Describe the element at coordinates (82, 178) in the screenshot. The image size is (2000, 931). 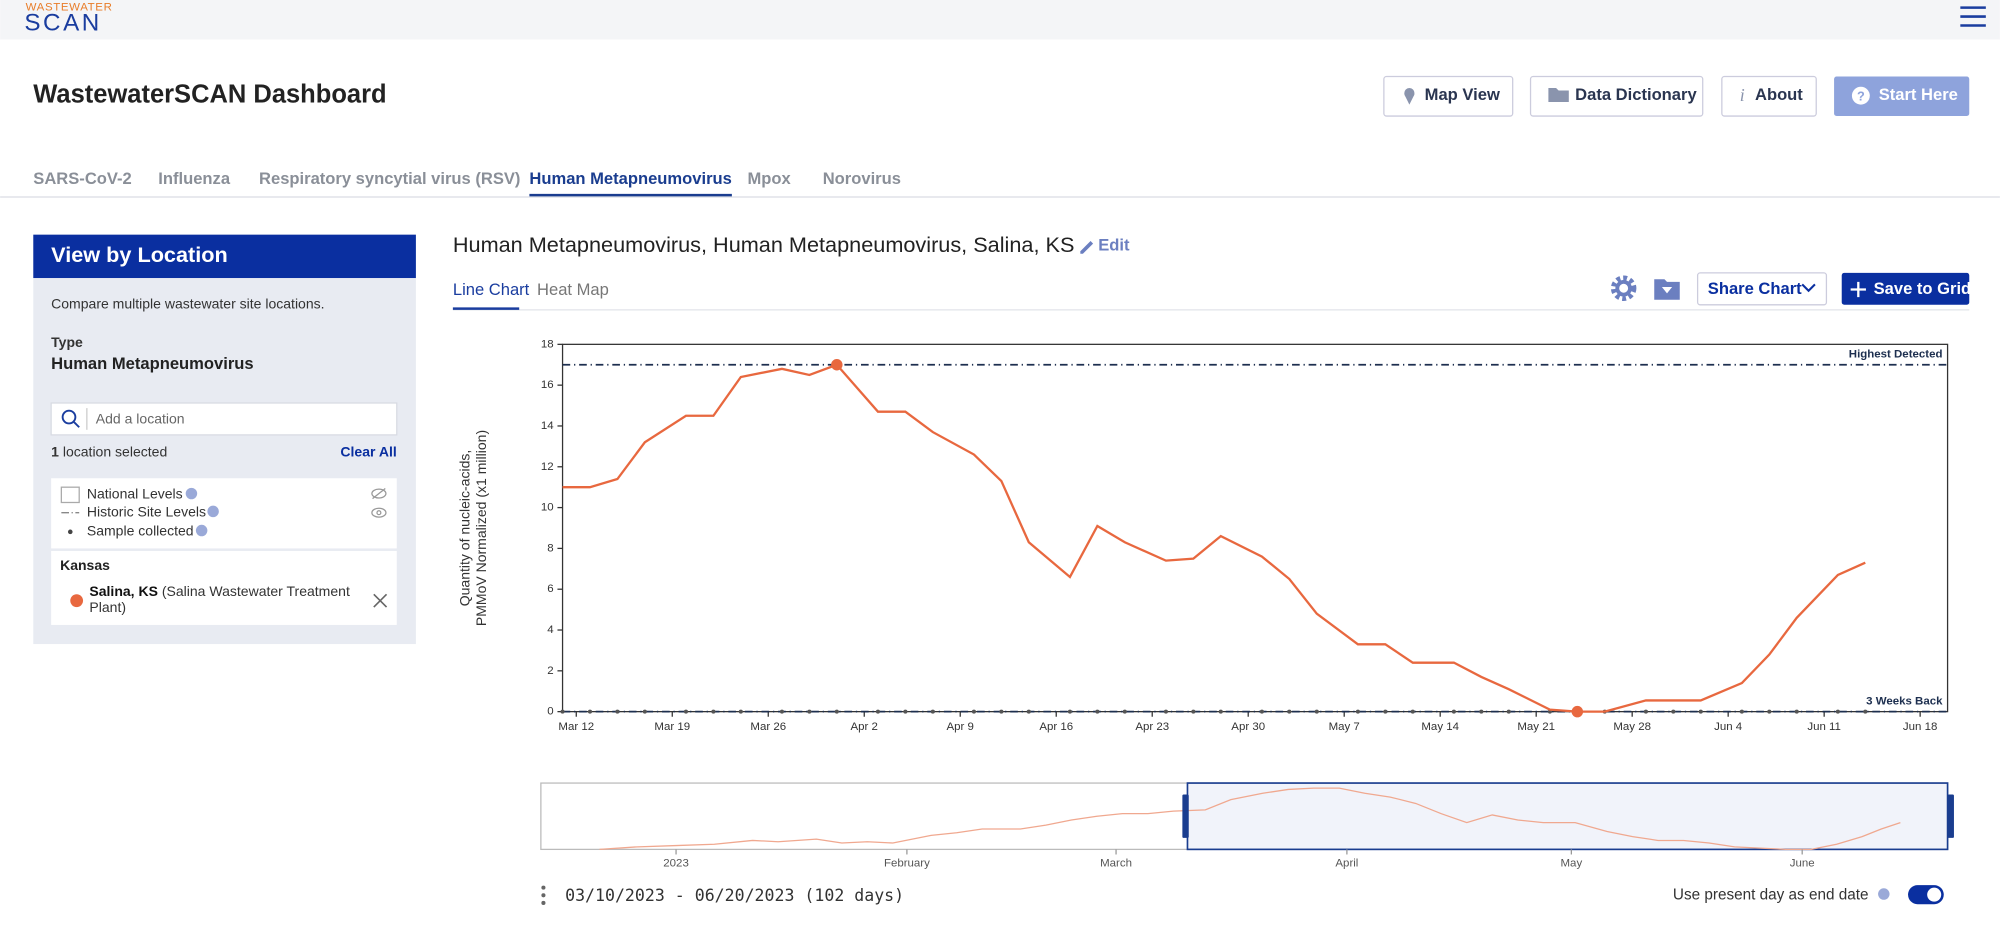
I see `tab: SARS-CoV-2` at that location.